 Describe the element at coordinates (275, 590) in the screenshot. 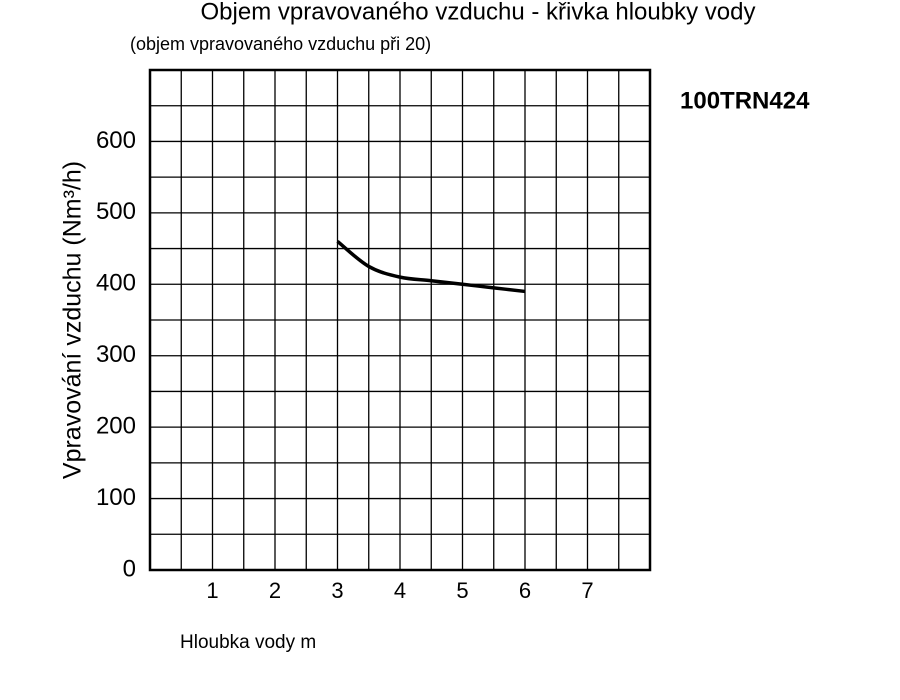

I see `x-tick-label: 2` at that location.